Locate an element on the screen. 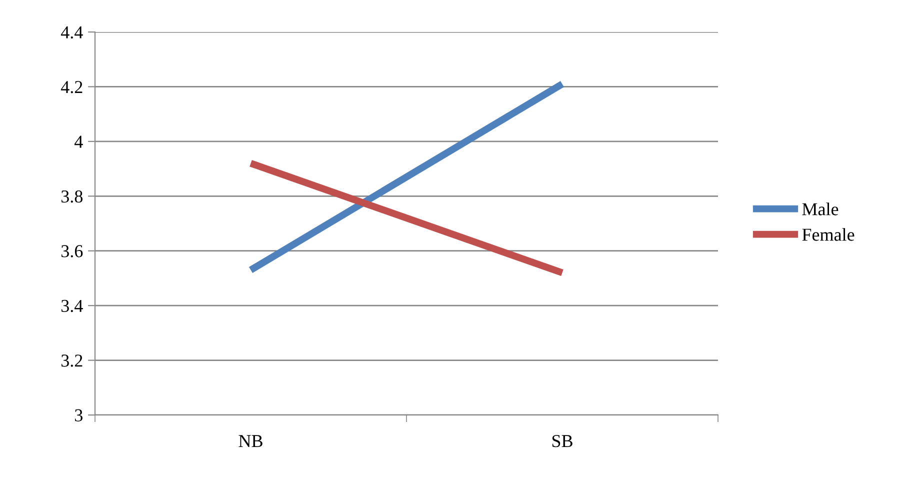 The width and height of the screenshot is (903, 483). y-tick-label: 4.4 is located at coordinates (71, 32).